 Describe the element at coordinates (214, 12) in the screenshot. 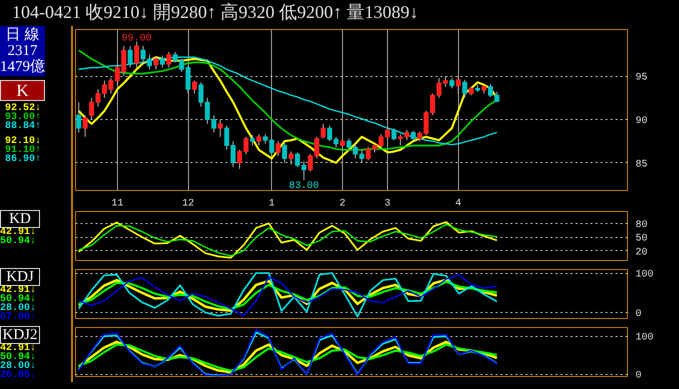

I see `chart-title: 104-0421 收9210↓ 開9280↑ 高9320 低9200↑ 量13089↓` at that location.